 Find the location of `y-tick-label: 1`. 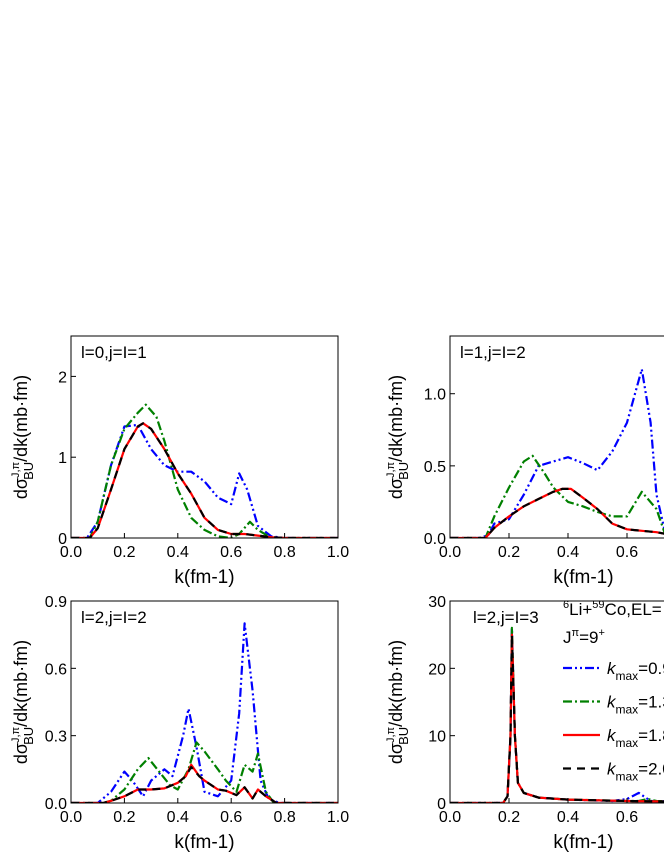

y-tick-label: 1 is located at coordinates (62, 458).